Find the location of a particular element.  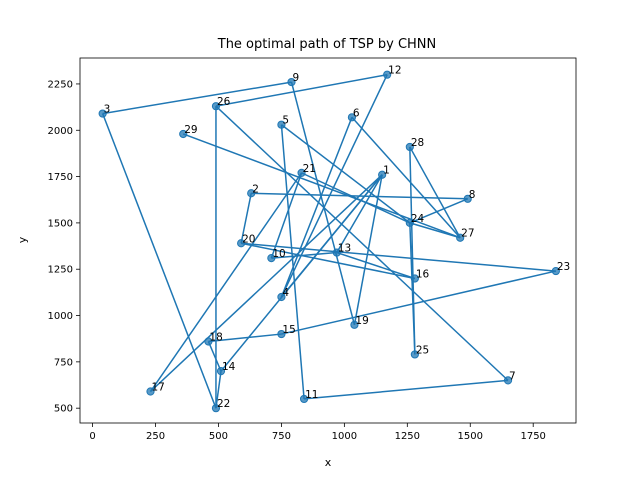

x-axis-title: x is located at coordinates (328, 462).